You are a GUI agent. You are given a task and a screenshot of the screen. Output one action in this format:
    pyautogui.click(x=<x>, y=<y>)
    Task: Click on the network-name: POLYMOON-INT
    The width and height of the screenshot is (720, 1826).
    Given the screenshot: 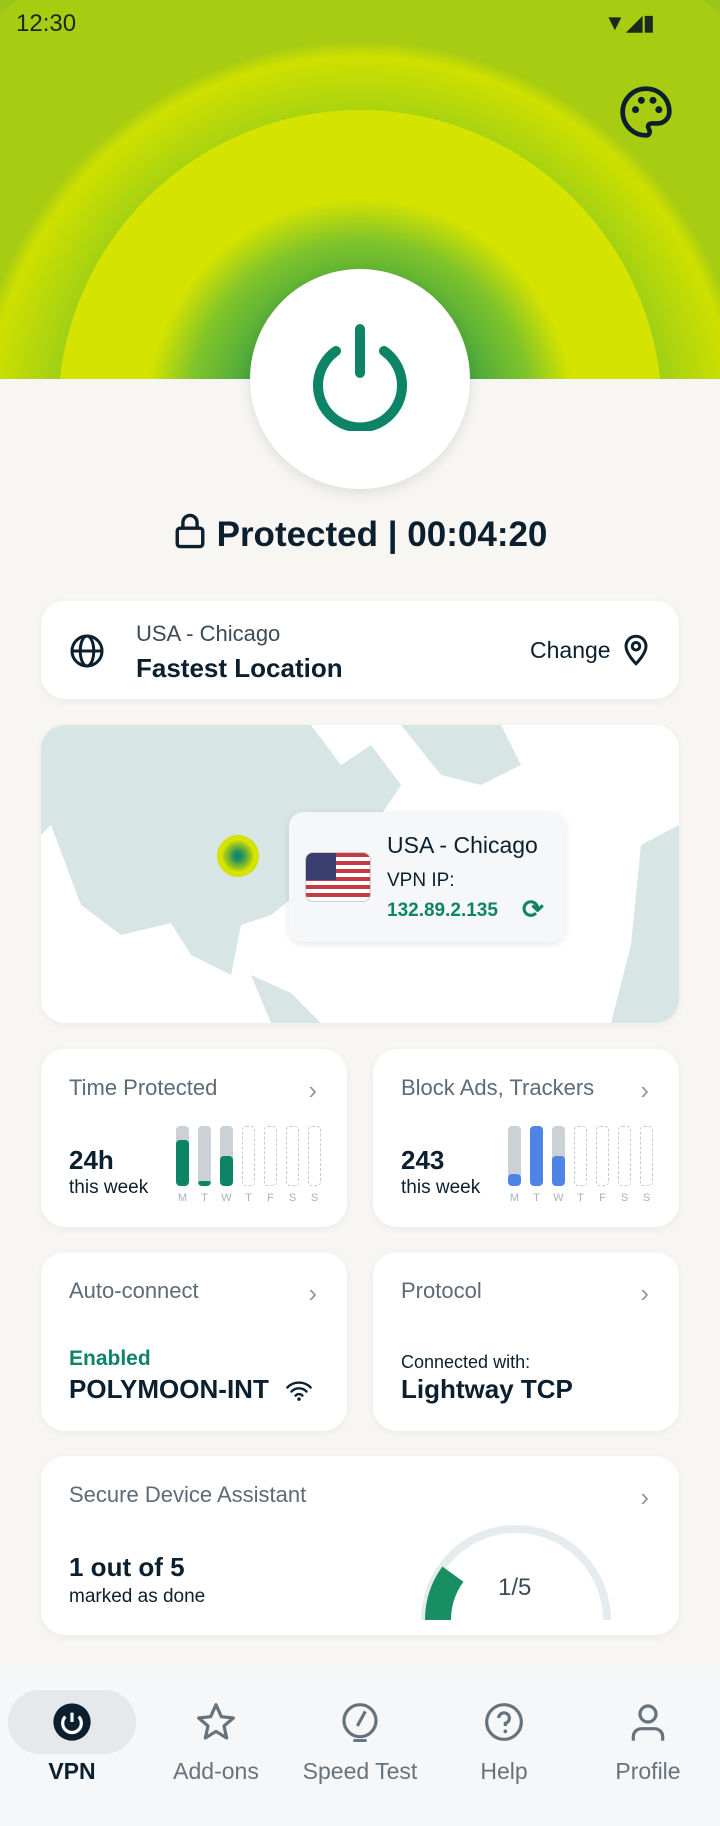 What is the action you would take?
    pyautogui.click(x=169, y=1389)
    